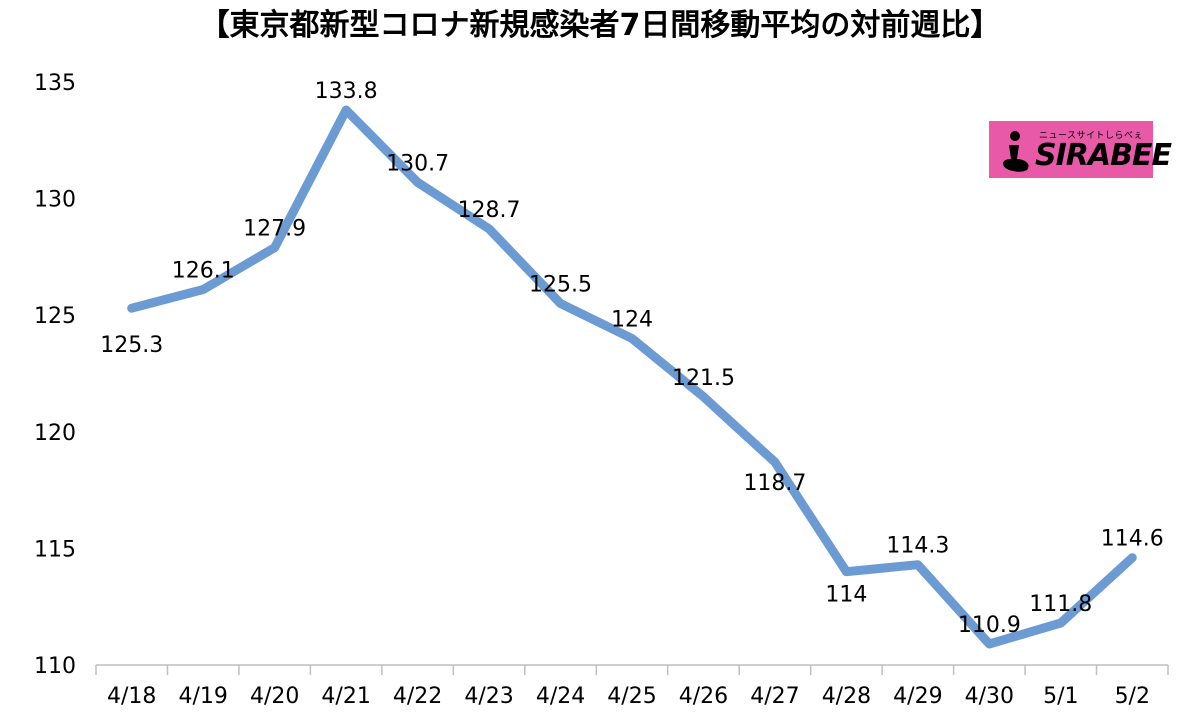 This screenshot has height=718, width=1200. What do you see at coordinates (274, 696) in the screenshot?
I see `x-tick-label: 4/20` at bounding box center [274, 696].